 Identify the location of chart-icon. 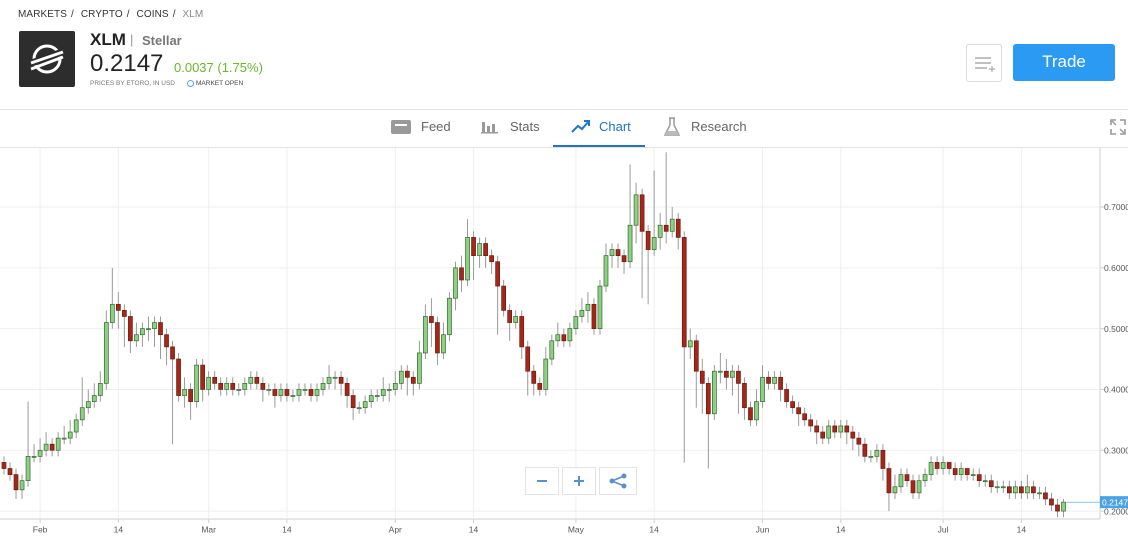
(580, 126).